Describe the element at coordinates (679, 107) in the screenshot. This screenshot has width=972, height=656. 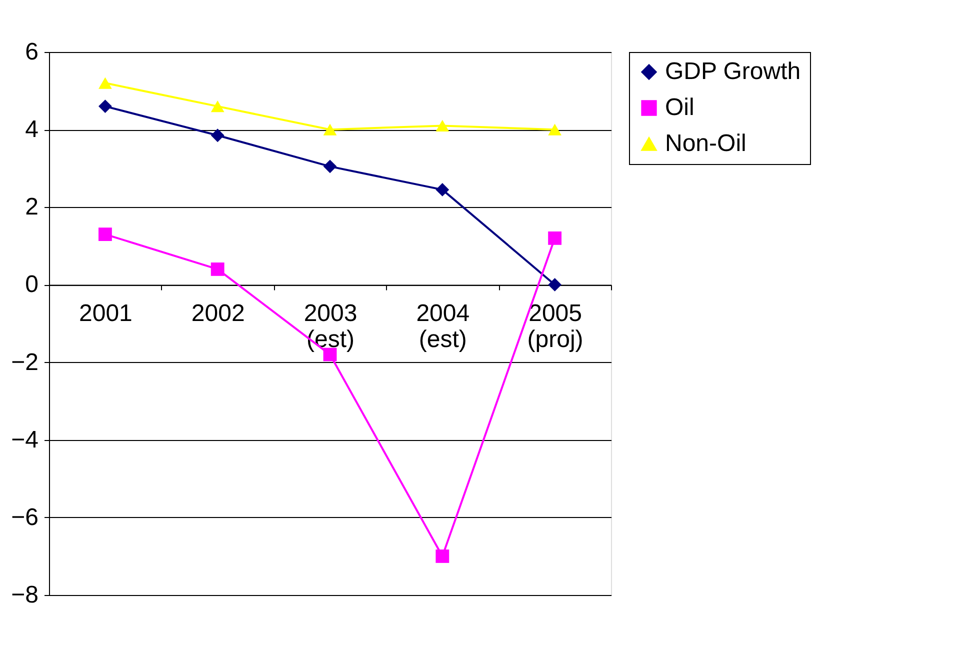
I see `legend-label: Oil` at that location.